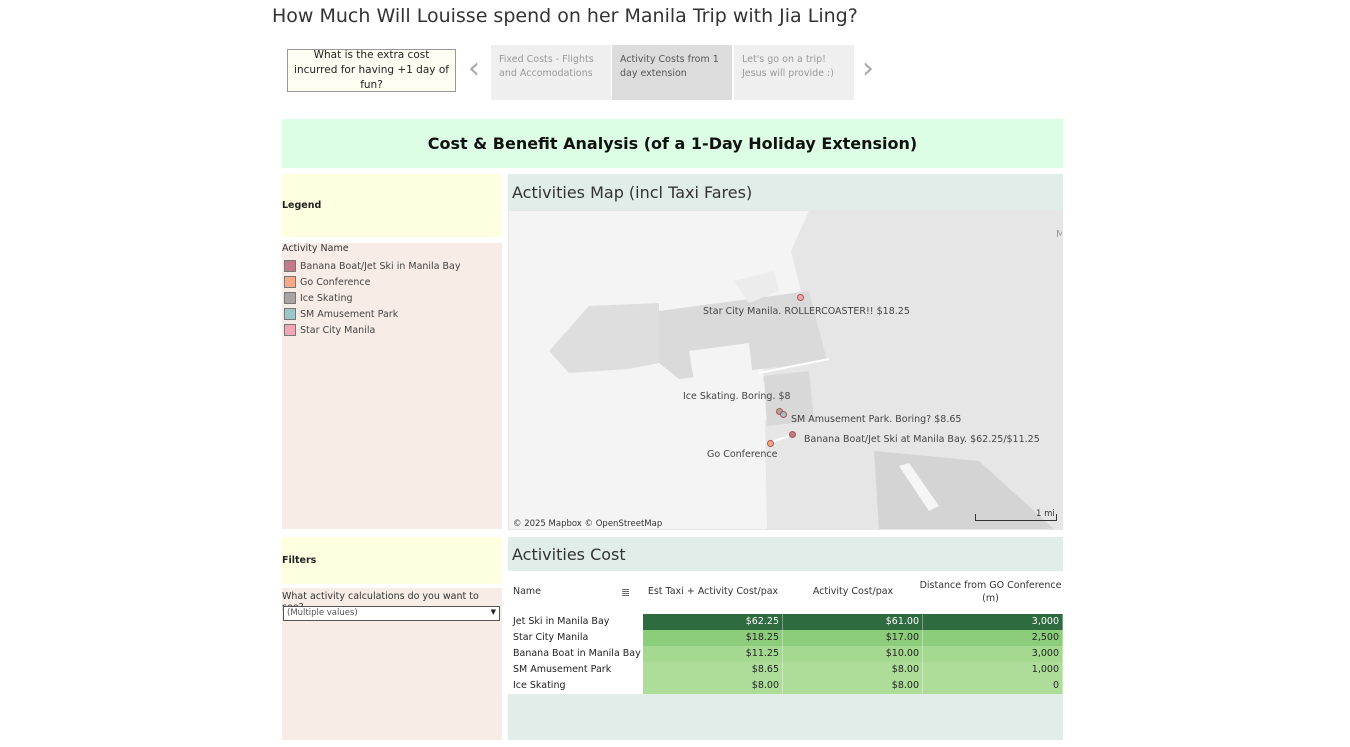 This screenshot has height=747, width=1350. I want to click on table-row: Star City Manila $18.25 $17.00 2,500, so click(785, 638).